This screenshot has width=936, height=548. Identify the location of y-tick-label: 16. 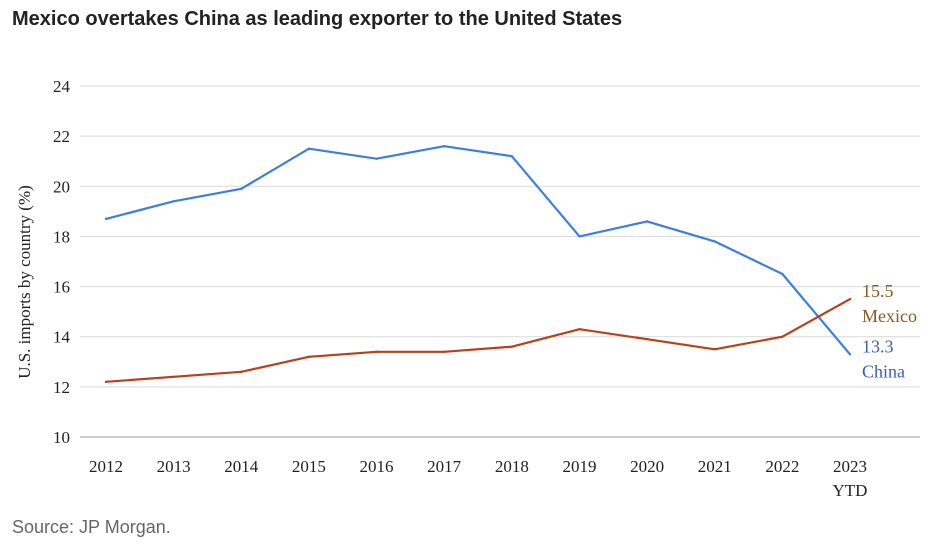
(61, 287).